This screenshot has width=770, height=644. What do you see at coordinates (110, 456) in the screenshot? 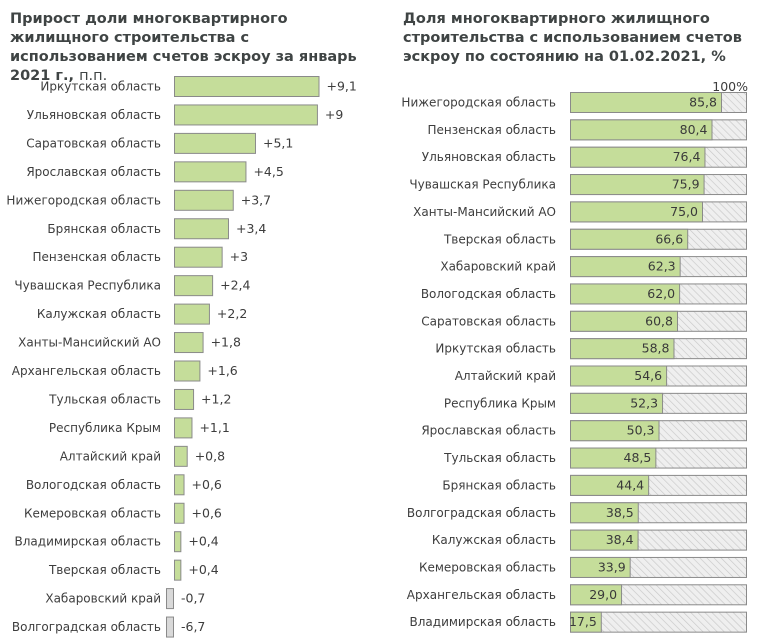
I see `left-category-label: Алтайский край` at bounding box center [110, 456].